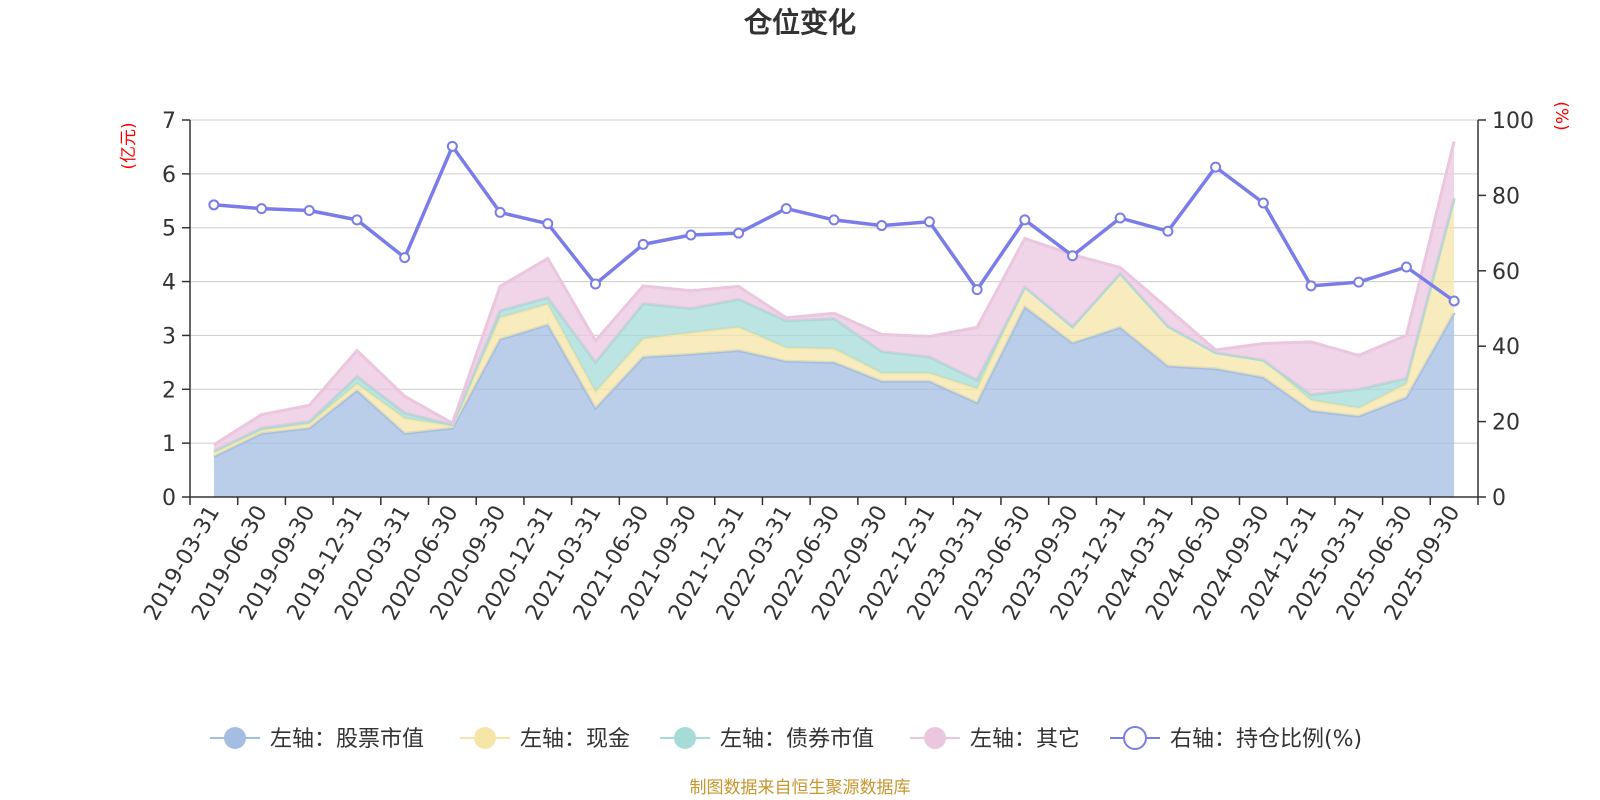 This screenshot has height=800, width=1600. Describe the element at coordinates (800, 22) in the screenshot. I see `chart-title: 仓位变化` at that location.